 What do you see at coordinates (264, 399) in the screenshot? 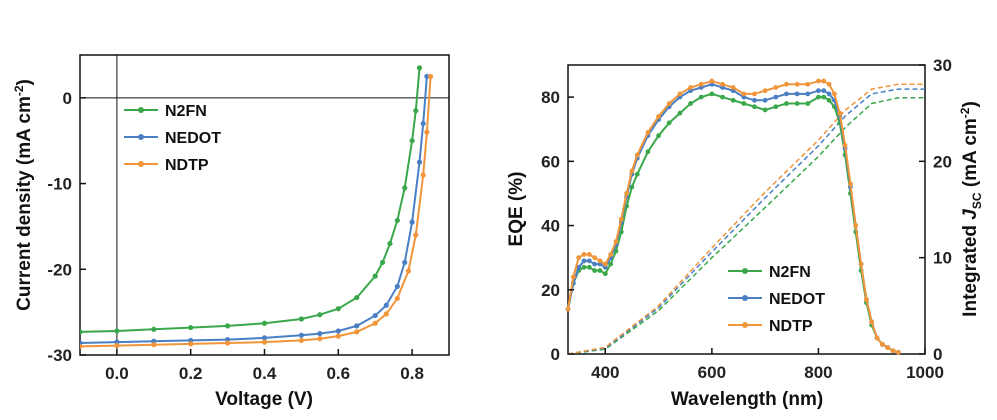
I see `jv-x-axis-title: Voltage (V)` at bounding box center [264, 399].